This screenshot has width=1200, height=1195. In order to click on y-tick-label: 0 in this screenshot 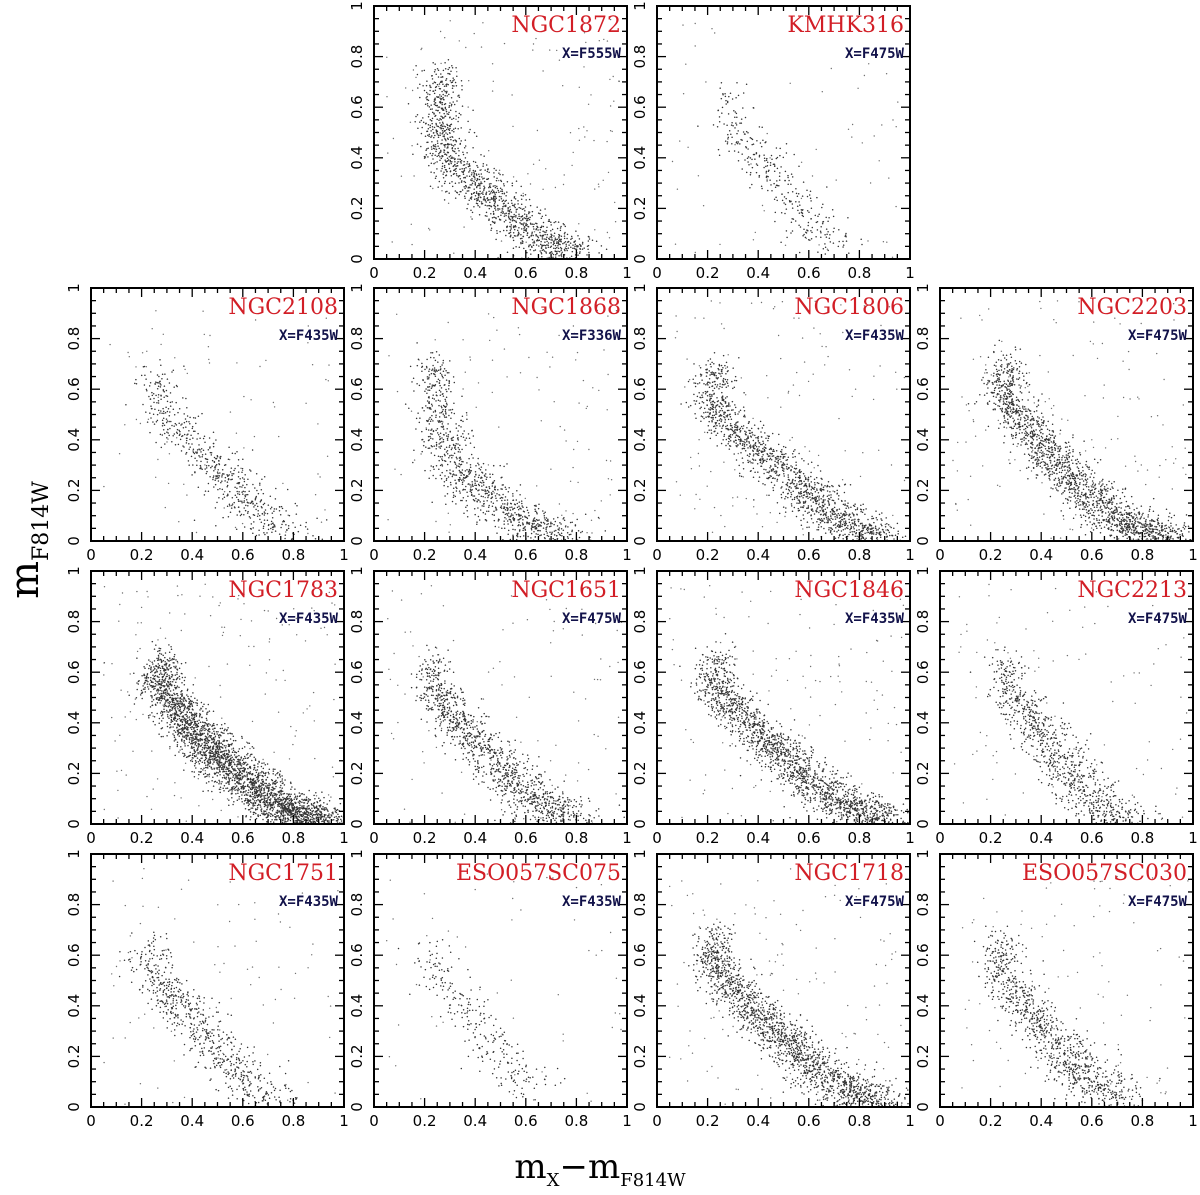, I will do `click(357, 259)`.